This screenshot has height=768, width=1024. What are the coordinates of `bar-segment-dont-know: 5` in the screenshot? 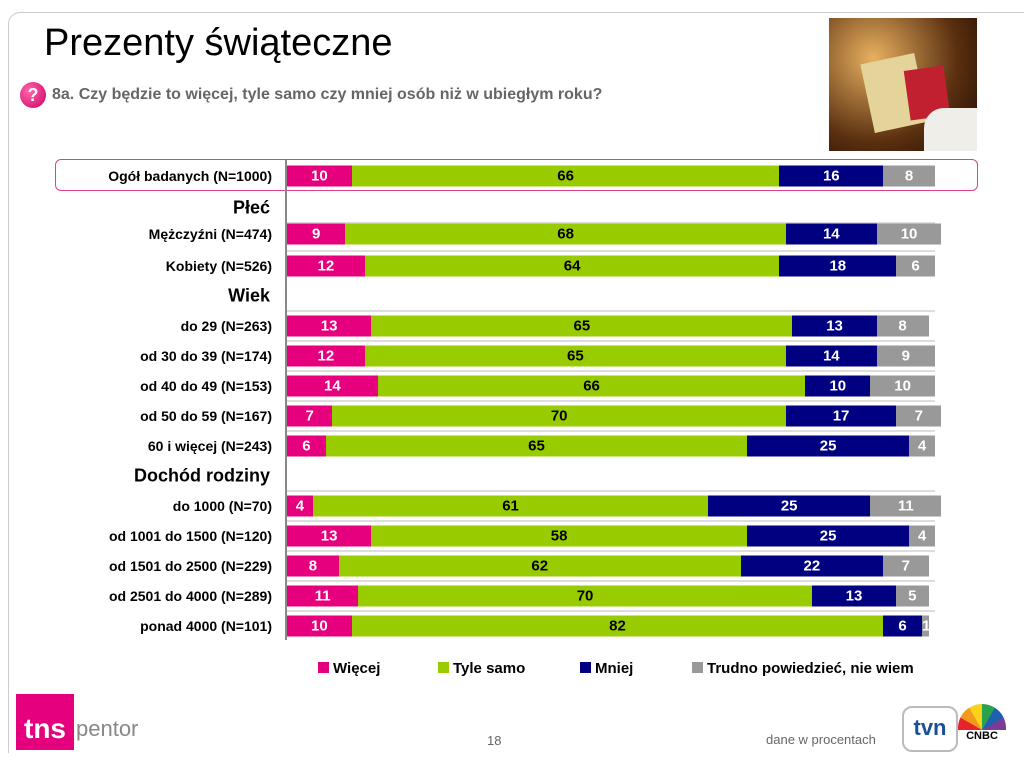 It's located at (912, 596).